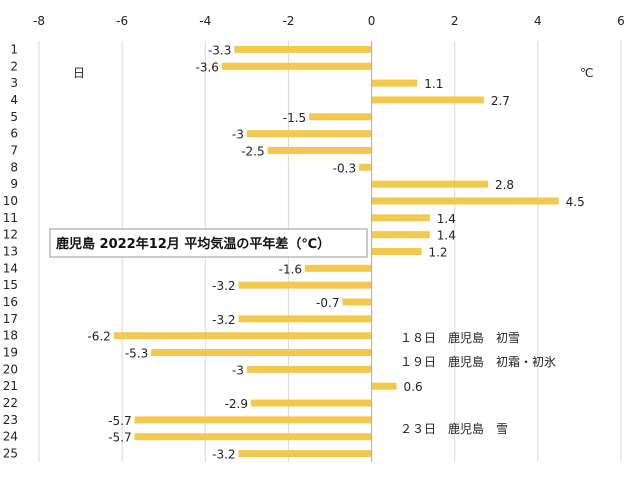  What do you see at coordinates (10, 235) in the screenshot?
I see `y-tick-label: 12` at bounding box center [10, 235].